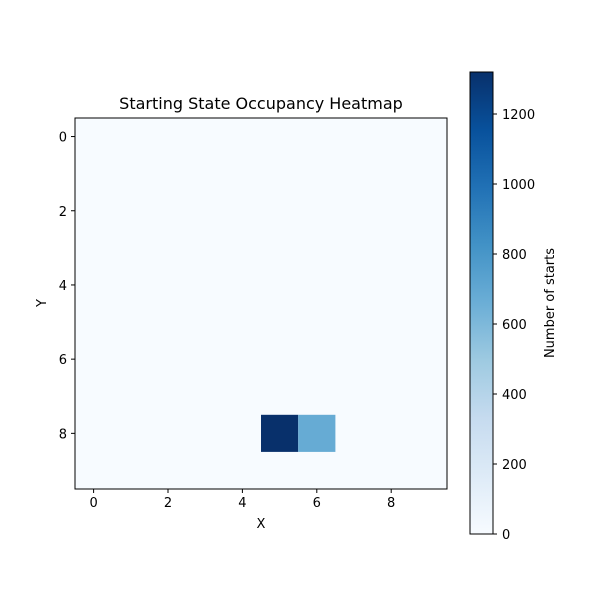 The height and width of the screenshot is (600, 600). What do you see at coordinates (518, 185) in the screenshot?
I see `colorbar-tick-label: 1000` at bounding box center [518, 185].